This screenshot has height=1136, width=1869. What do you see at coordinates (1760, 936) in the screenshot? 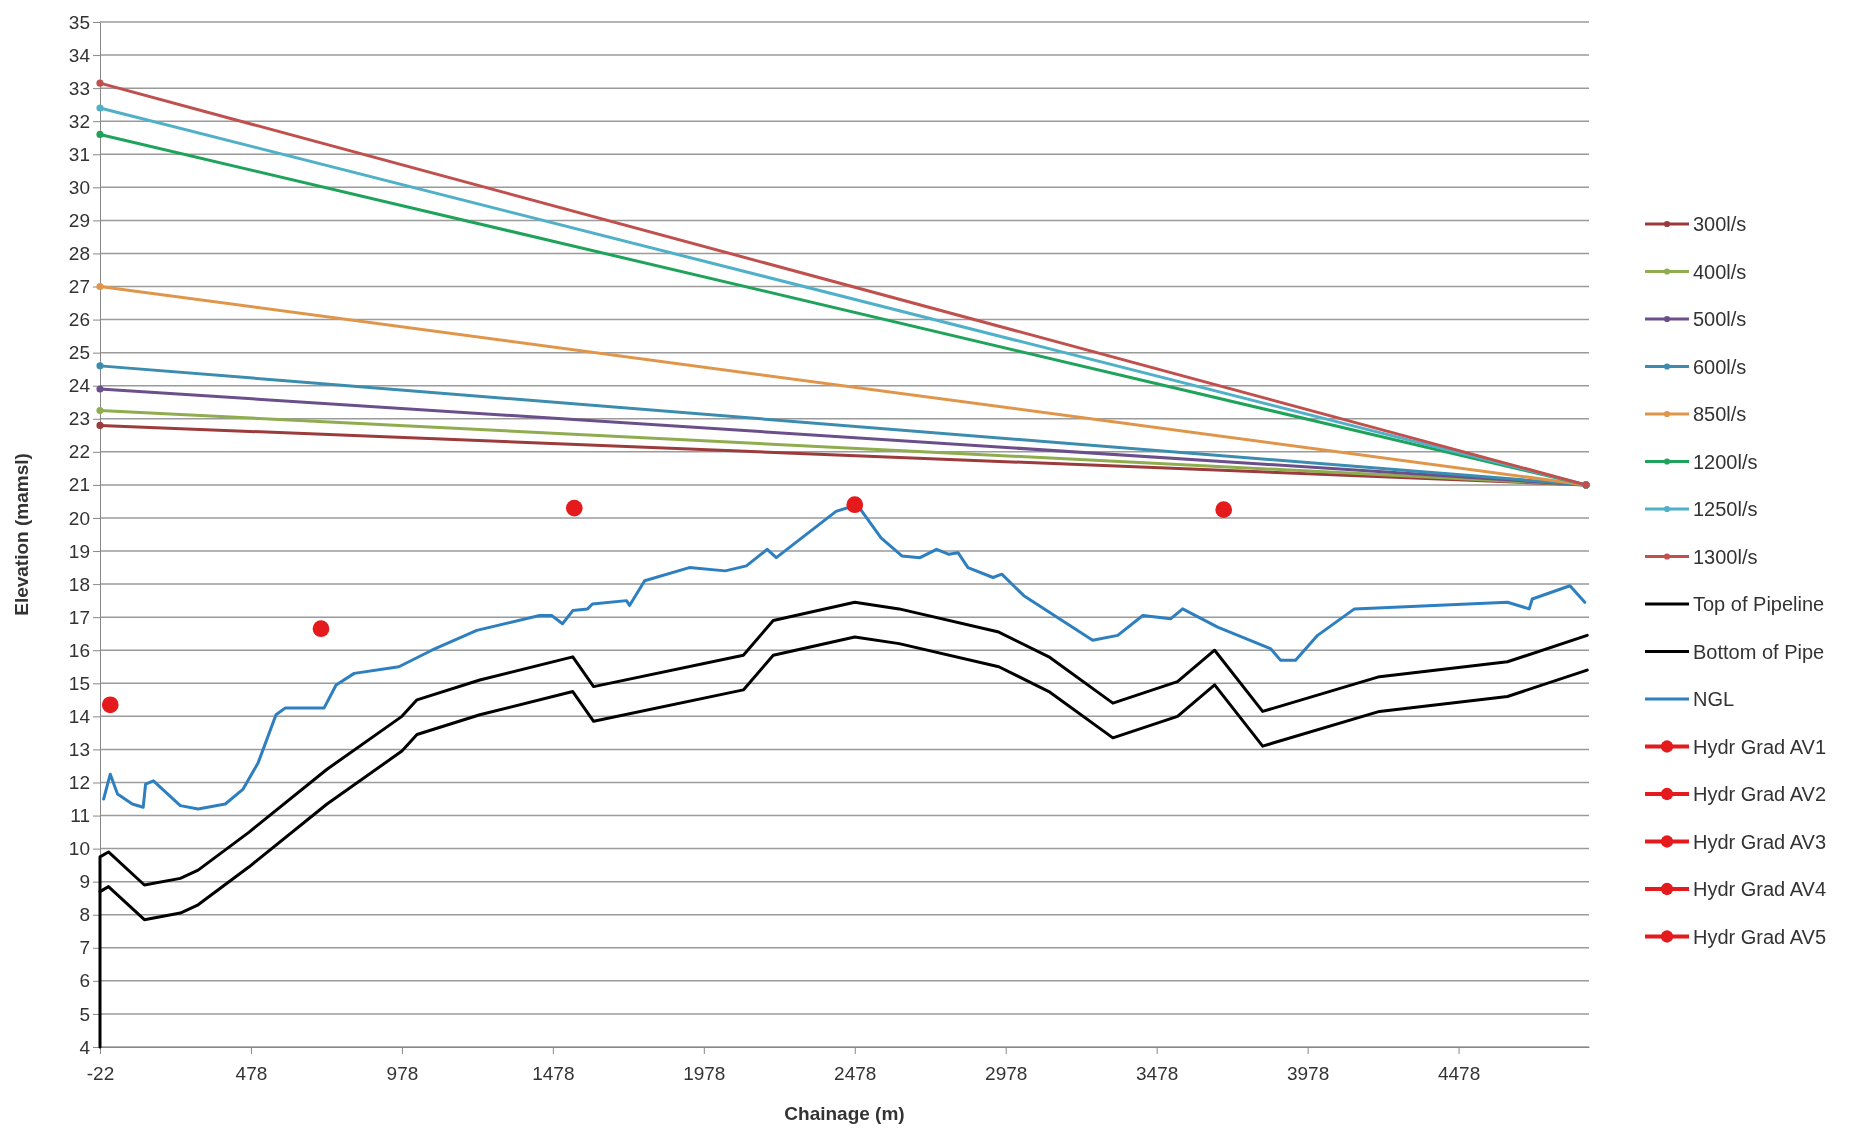
I see `legend-label: Hydr Grad AV5` at bounding box center [1760, 936].